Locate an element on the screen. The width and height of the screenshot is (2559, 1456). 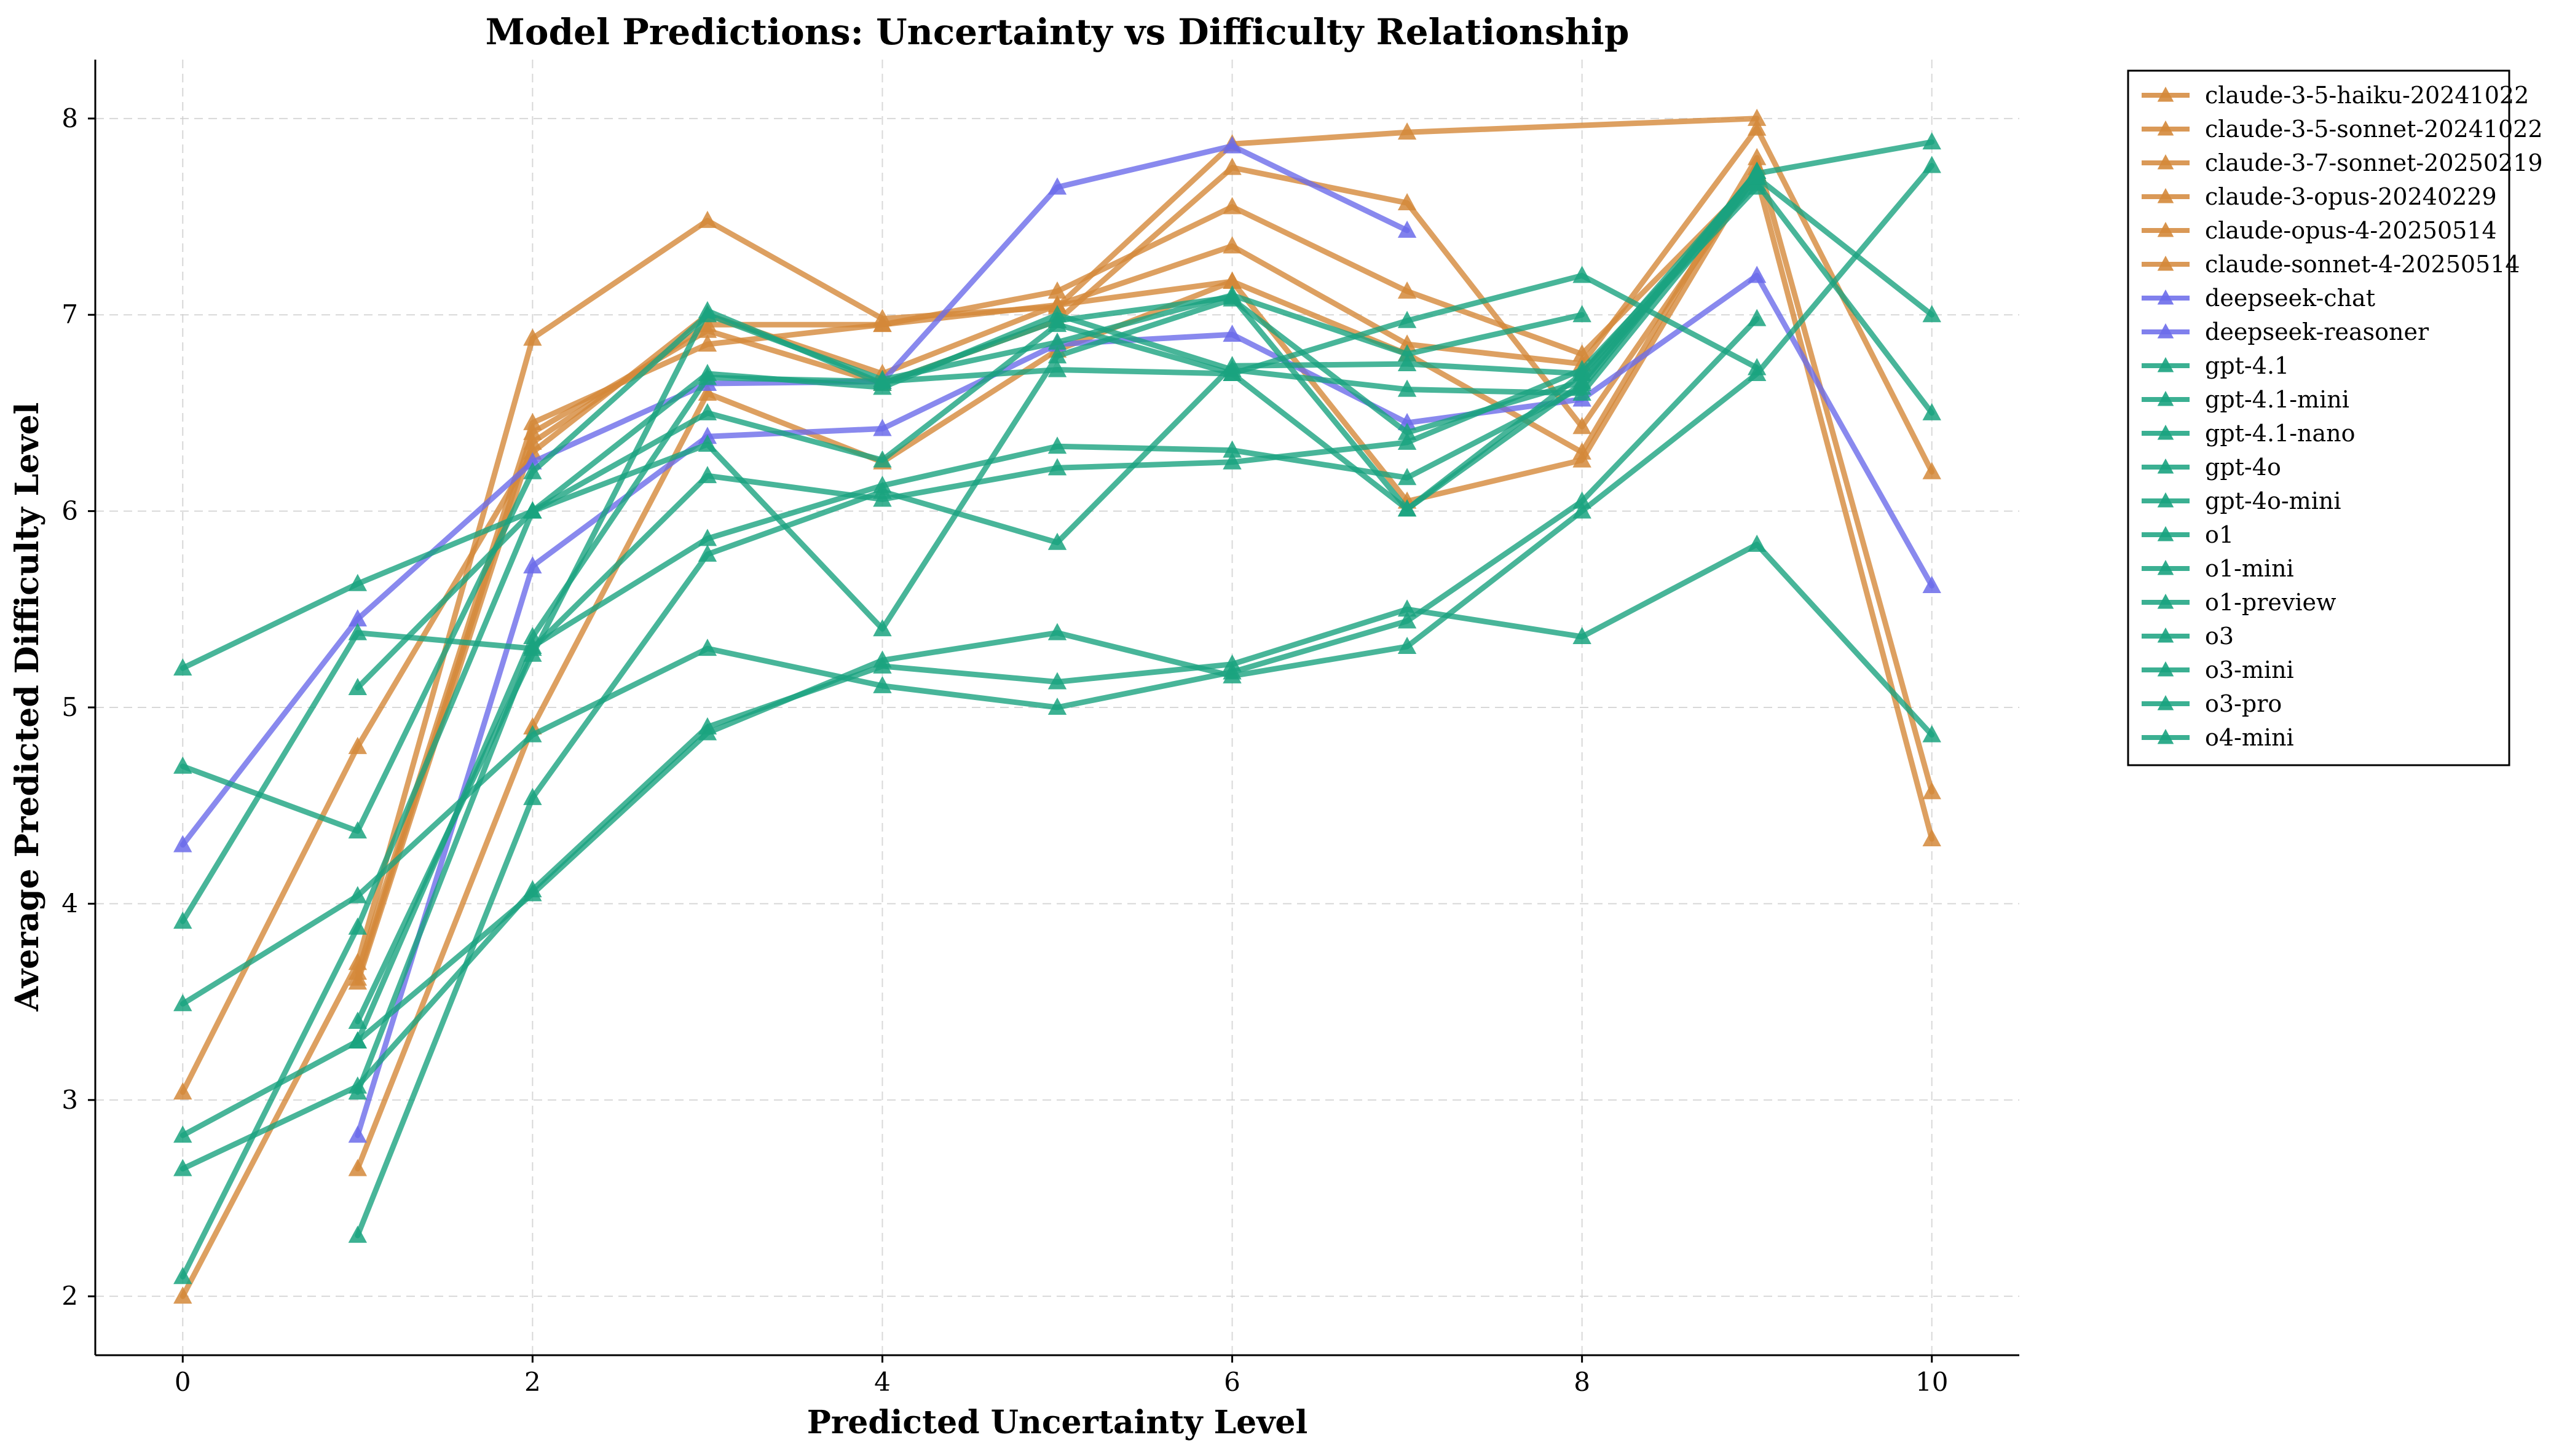
legend-entry: claude-3-opus-20240229 is located at coordinates (2351, 196).